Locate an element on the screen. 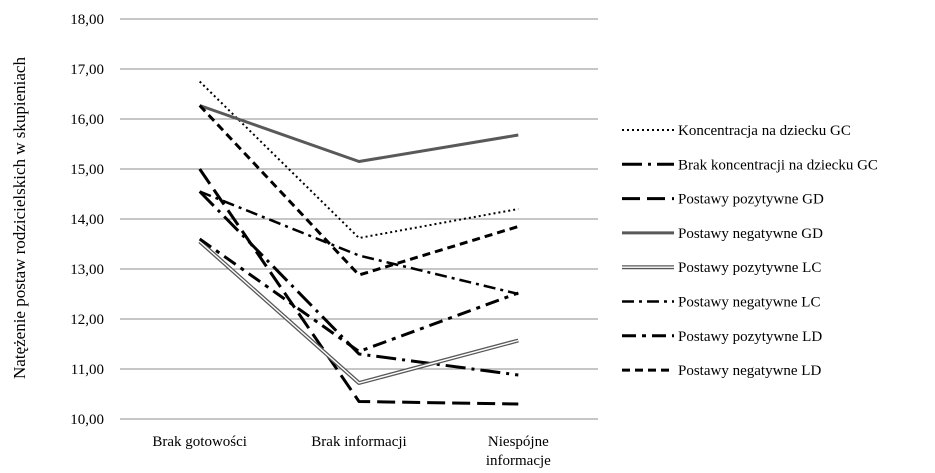  y-tick-label: 18,00 is located at coordinates (87, 20).